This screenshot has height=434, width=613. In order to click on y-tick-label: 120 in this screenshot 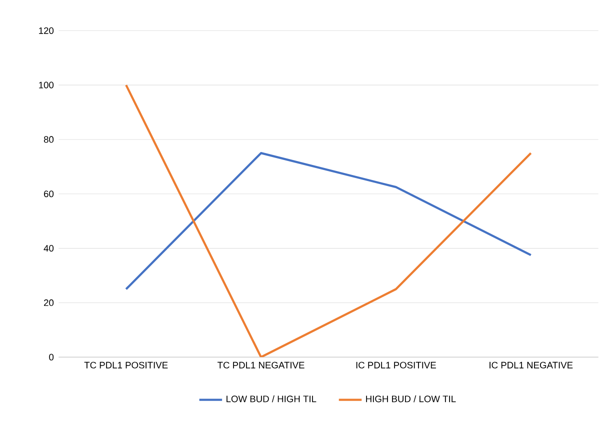, I will do `click(46, 30)`.